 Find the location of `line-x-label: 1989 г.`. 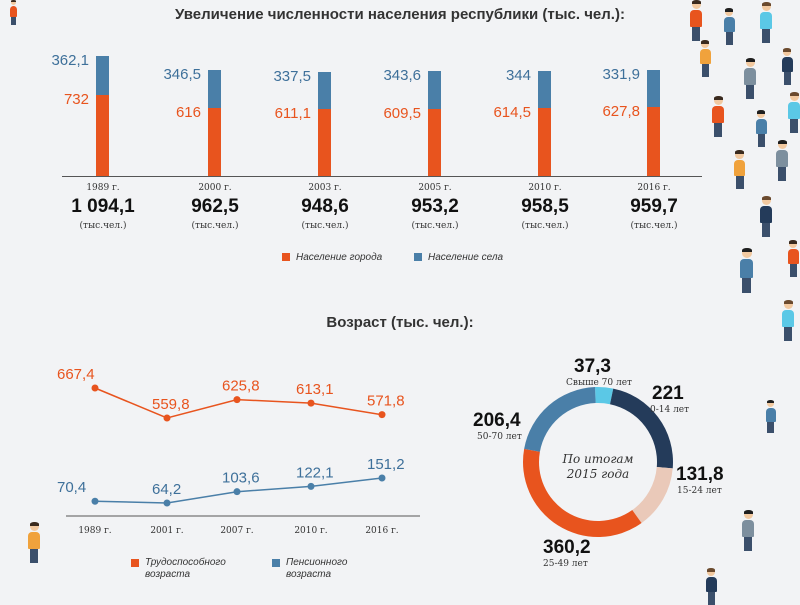

line-x-label: 1989 г. is located at coordinates (94, 531).